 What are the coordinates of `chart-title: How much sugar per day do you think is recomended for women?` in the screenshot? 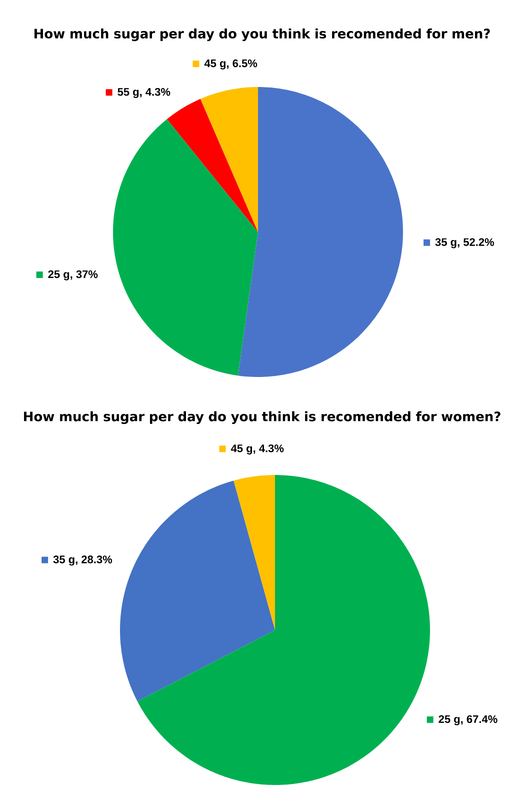 It's located at (262, 417).